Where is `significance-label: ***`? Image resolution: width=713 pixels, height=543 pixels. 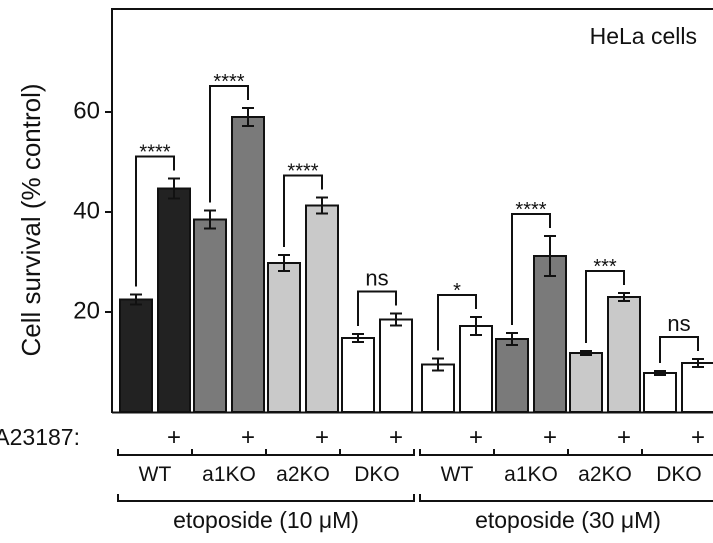
significance-label: *** is located at coordinates (605, 267).